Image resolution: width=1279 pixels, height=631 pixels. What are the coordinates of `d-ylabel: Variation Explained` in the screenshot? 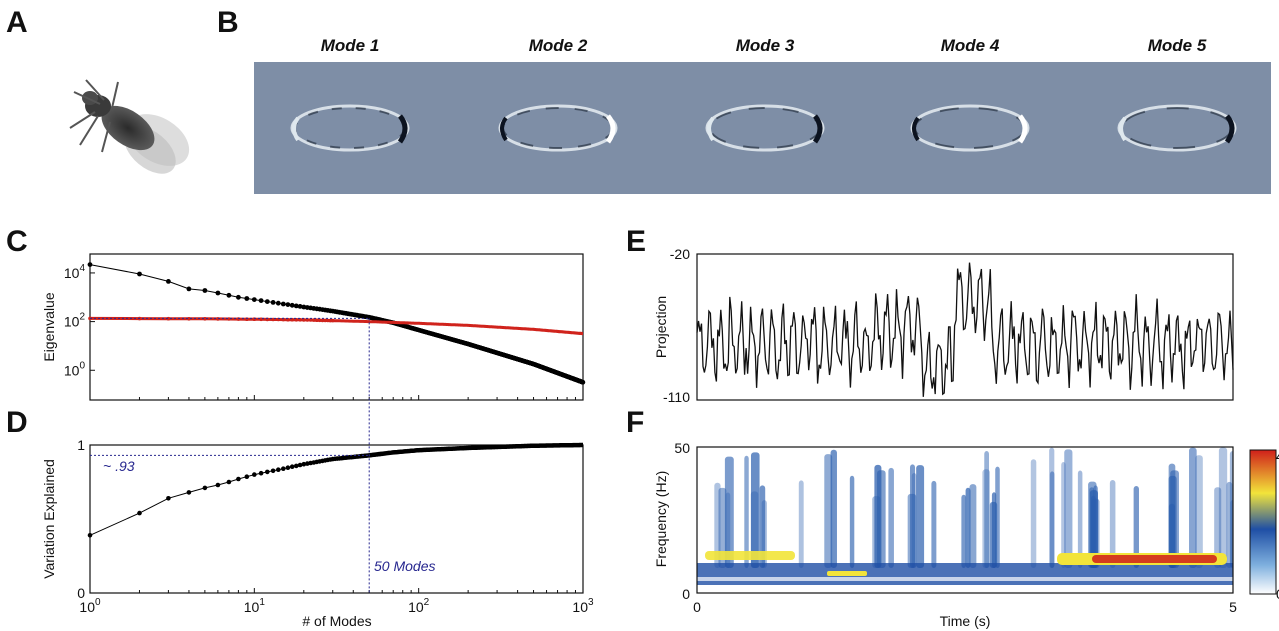 It's located at (49, 519).